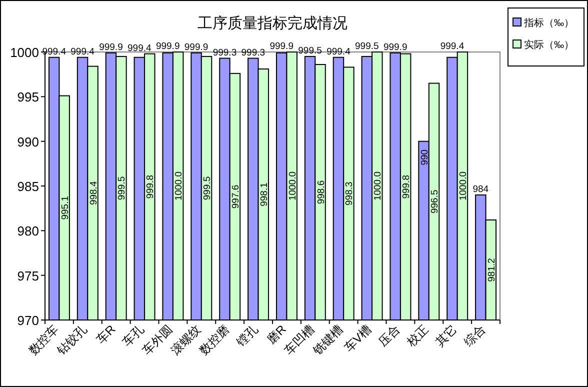 The height and width of the screenshot is (387, 588). I want to click on data-label: 998.4, so click(94, 193).